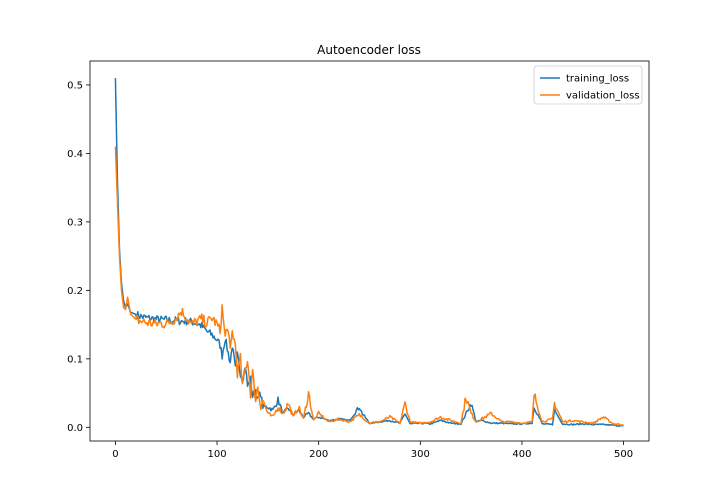 The image size is (720, 504). I want to click on y-tick-label: 0.1, so click(75, 359).